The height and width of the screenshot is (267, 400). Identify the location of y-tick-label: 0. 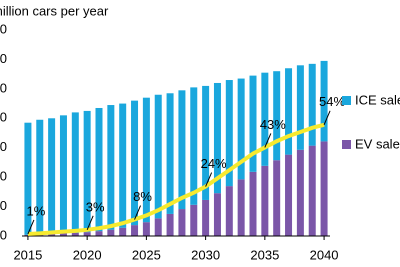
(3, 234).